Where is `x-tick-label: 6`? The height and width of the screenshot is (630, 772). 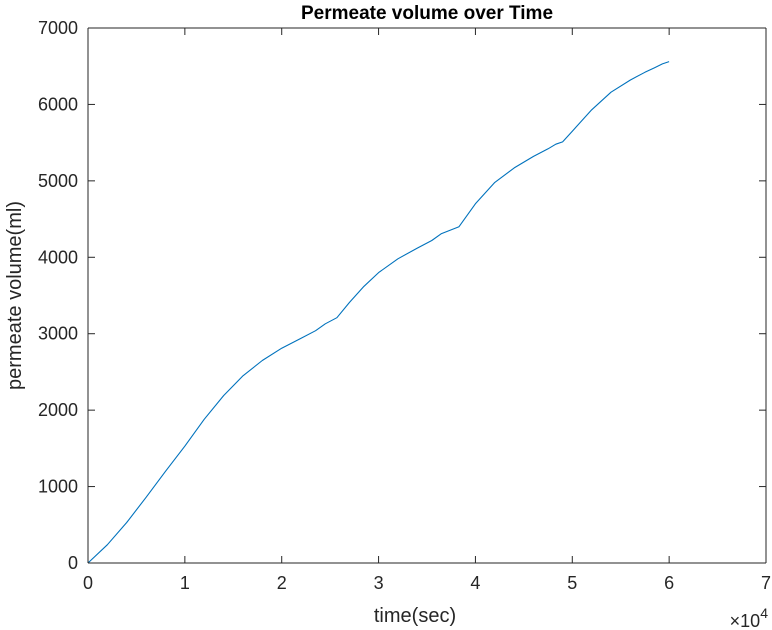
x-tick-label: 6 is located at coordinates (669, 583).